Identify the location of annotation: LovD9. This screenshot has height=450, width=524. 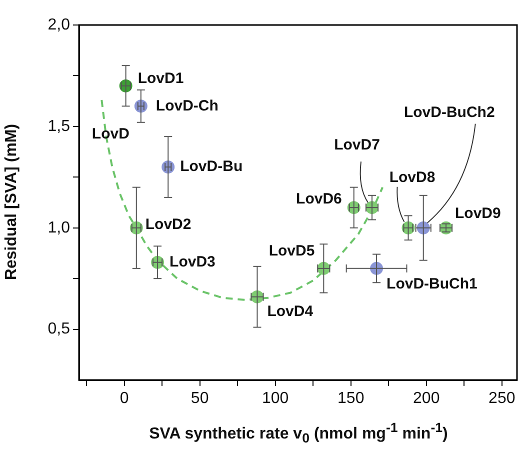
(478, 213).